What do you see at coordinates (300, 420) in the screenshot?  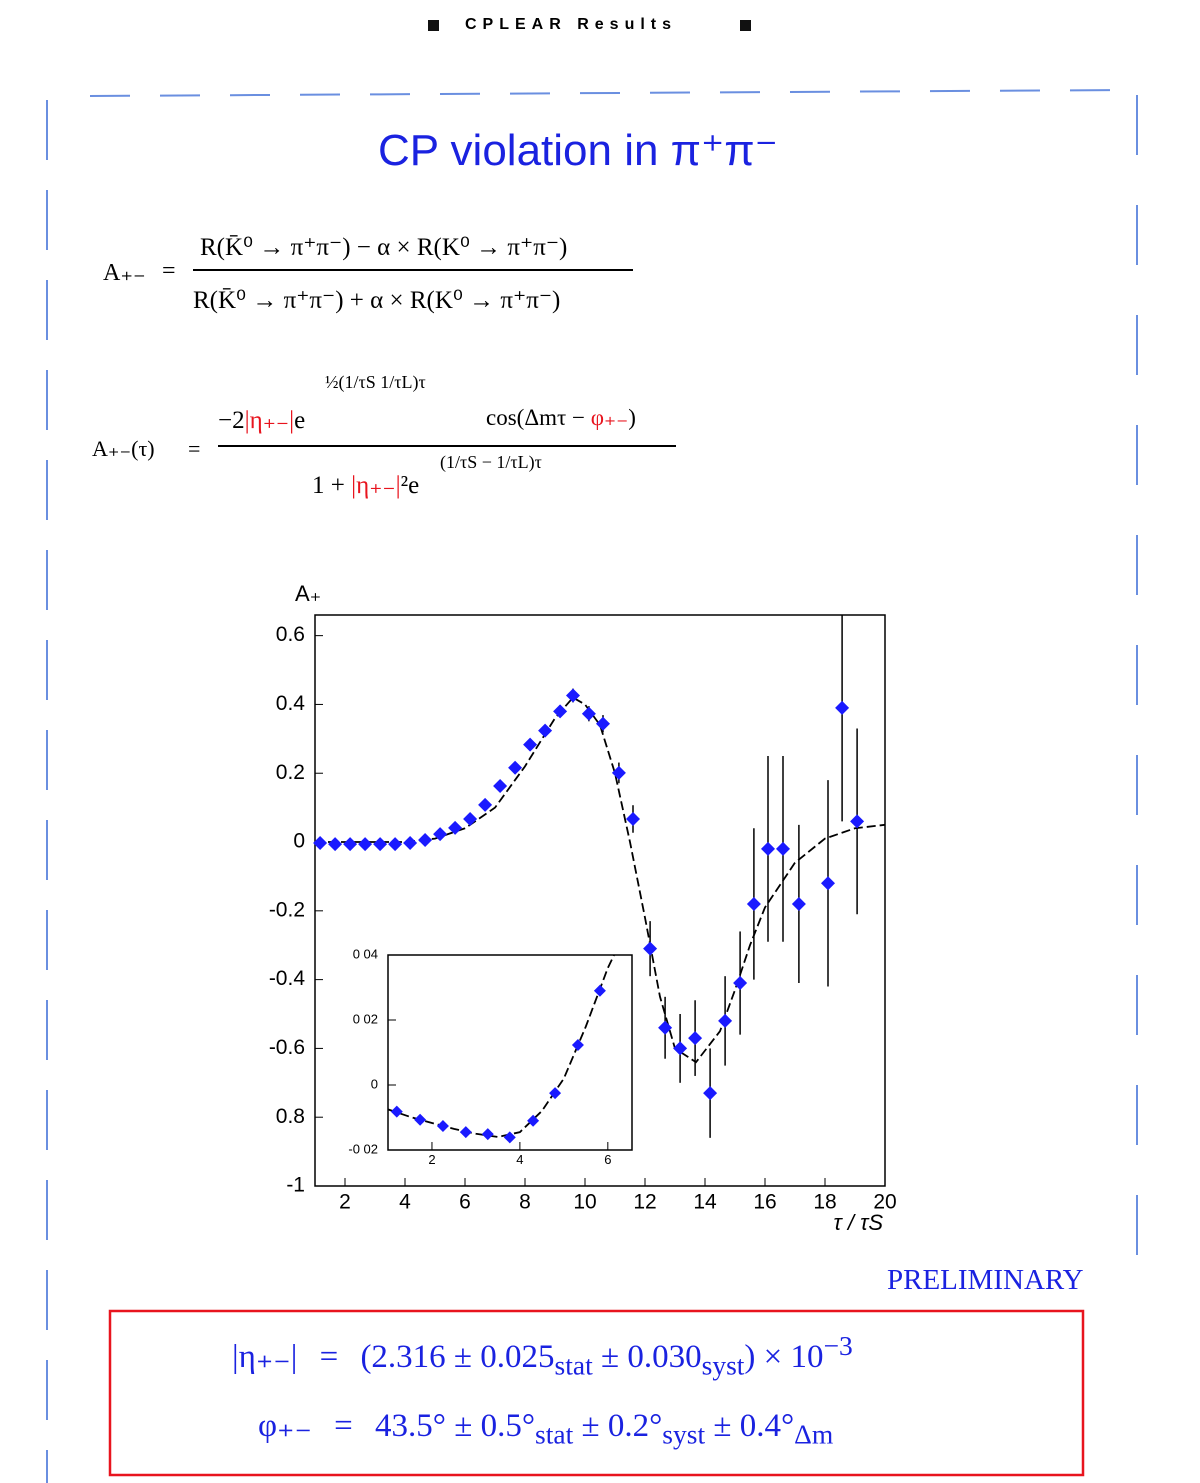 I see `text: e` at bounding box center [300, 420].